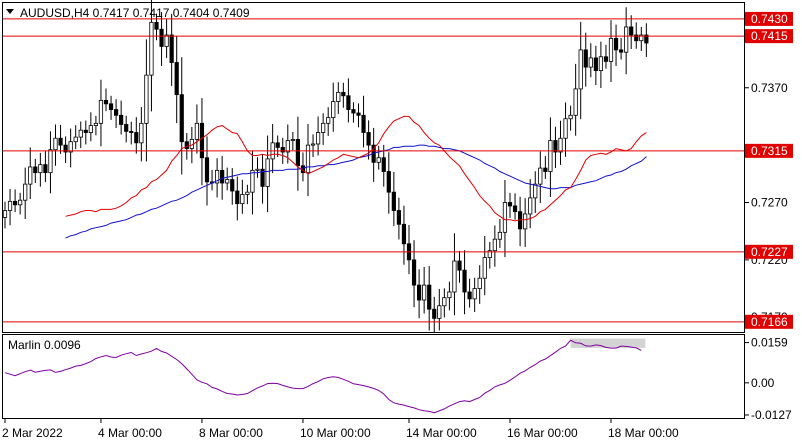 The height and width of the screenshot is (443, 802). I want to click on y-tick-label: 0.7370, so click(769, 88).